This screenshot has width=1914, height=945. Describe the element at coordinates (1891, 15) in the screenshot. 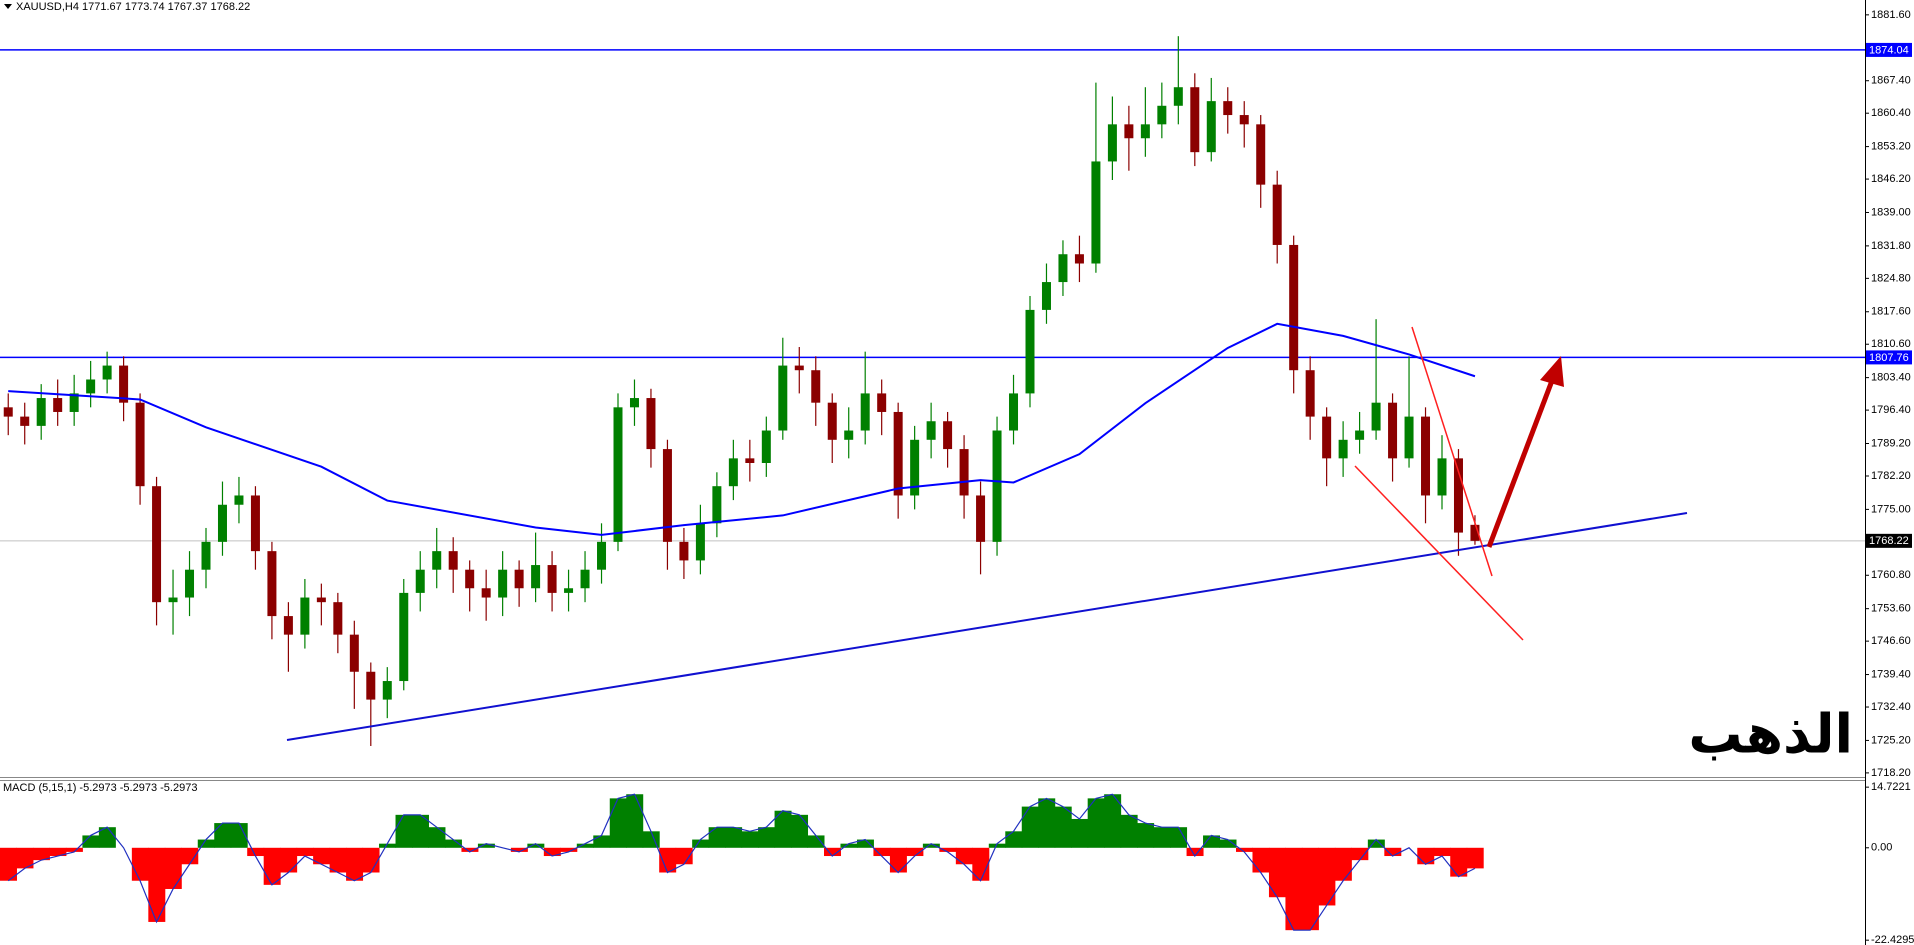

I see `y-tick-label: 1881.60` at that location.